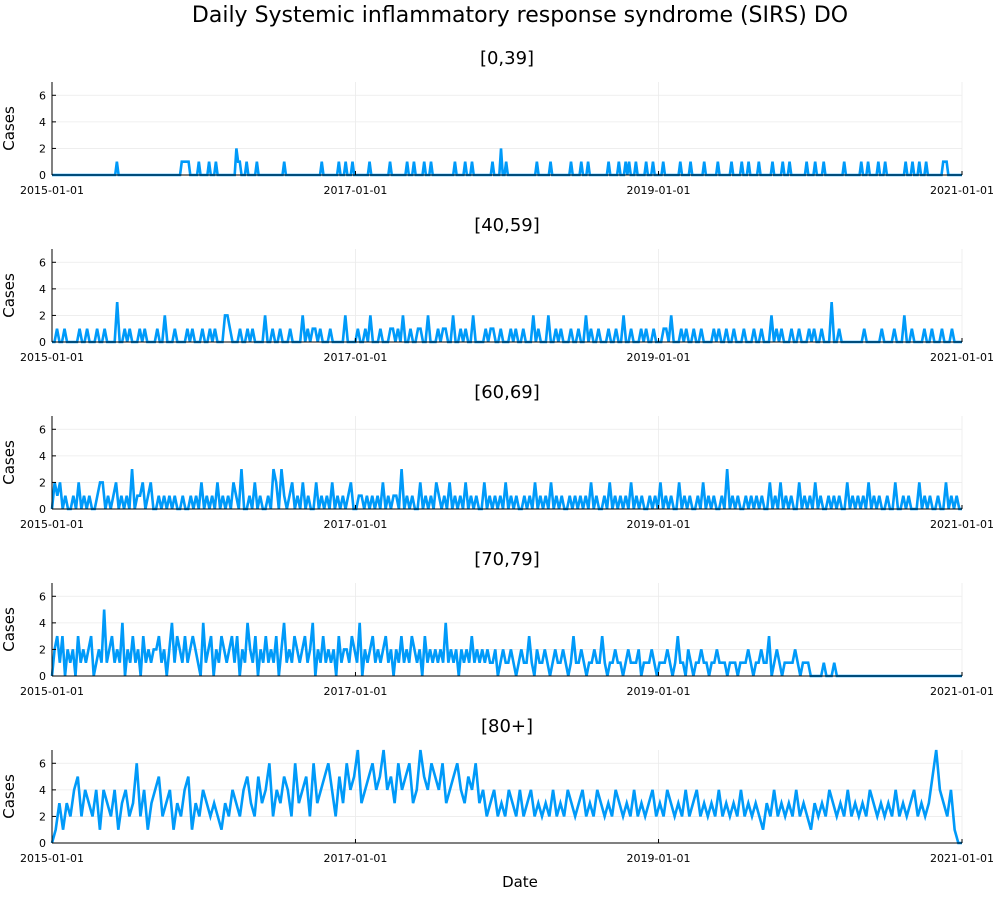 The width and height of the screenshot is (1000, 900). What do you see at coordinates (520, 882) in the screenshot?
I see `x-axis-label: Date` at bounding box center [520, 882].